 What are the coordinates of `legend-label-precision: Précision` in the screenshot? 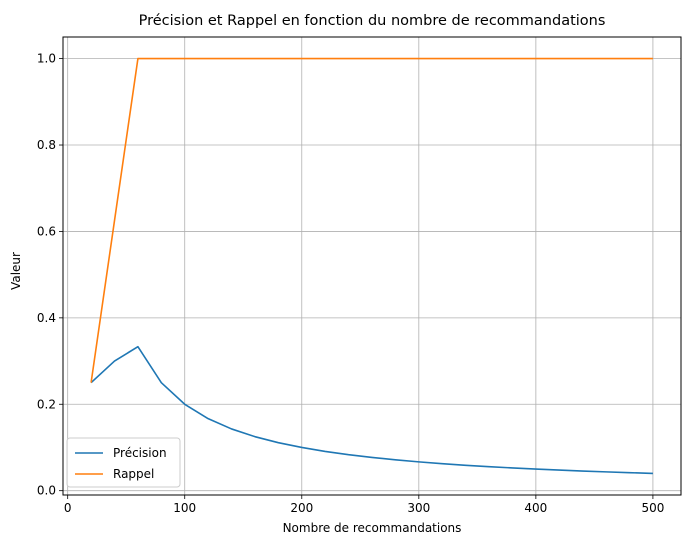 It's located at (140, 453).